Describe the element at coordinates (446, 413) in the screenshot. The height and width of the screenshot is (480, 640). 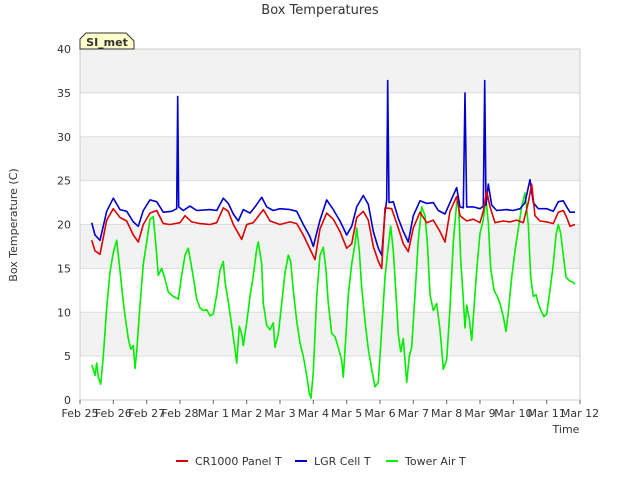
I see `x-tick-label-11: Mar 8` at that location.